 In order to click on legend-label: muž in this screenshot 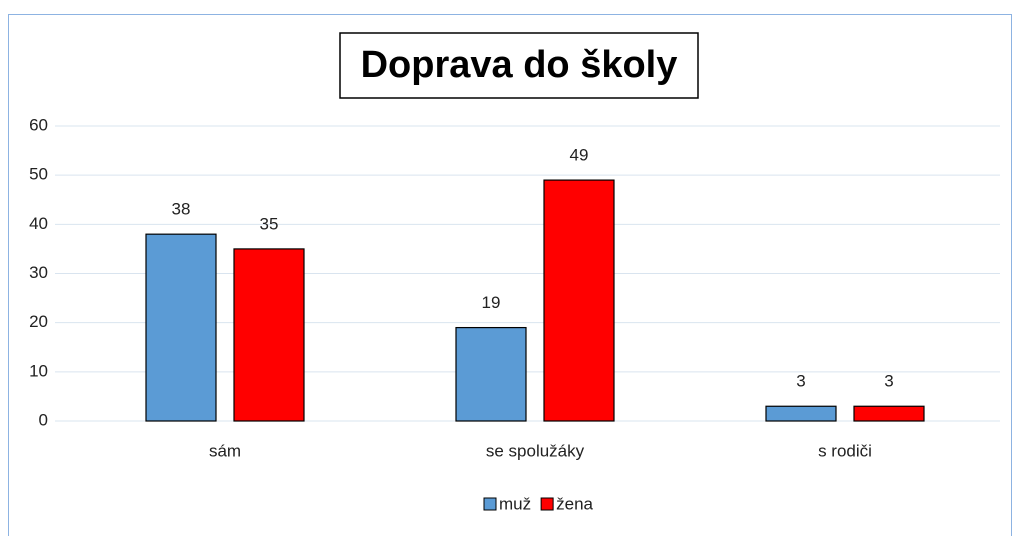, I will do `click(515, 503)`.